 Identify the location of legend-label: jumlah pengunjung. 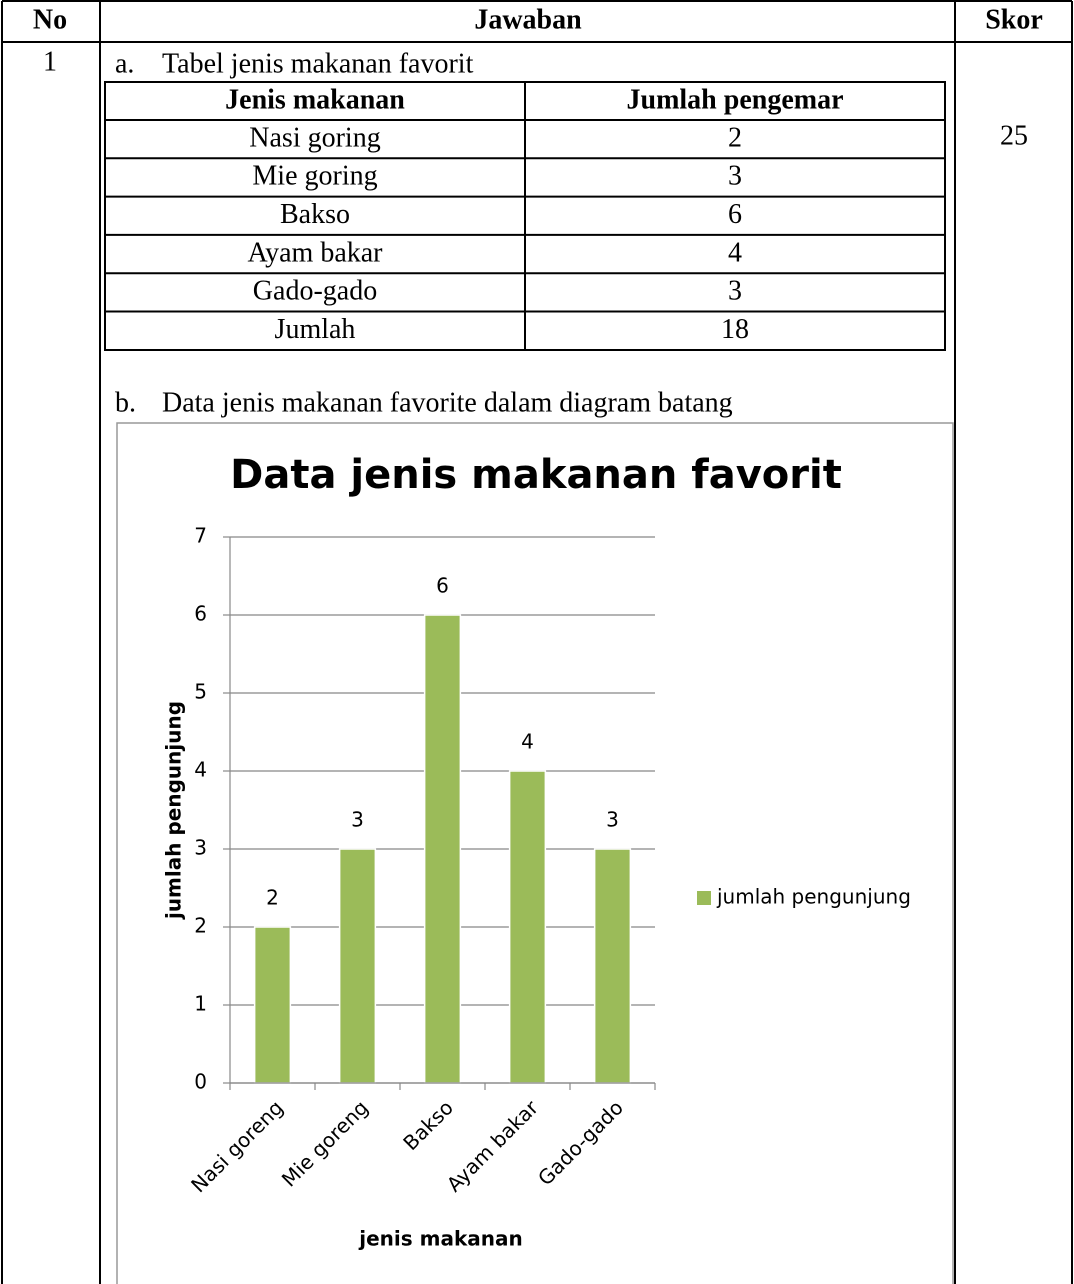
(813, 897).